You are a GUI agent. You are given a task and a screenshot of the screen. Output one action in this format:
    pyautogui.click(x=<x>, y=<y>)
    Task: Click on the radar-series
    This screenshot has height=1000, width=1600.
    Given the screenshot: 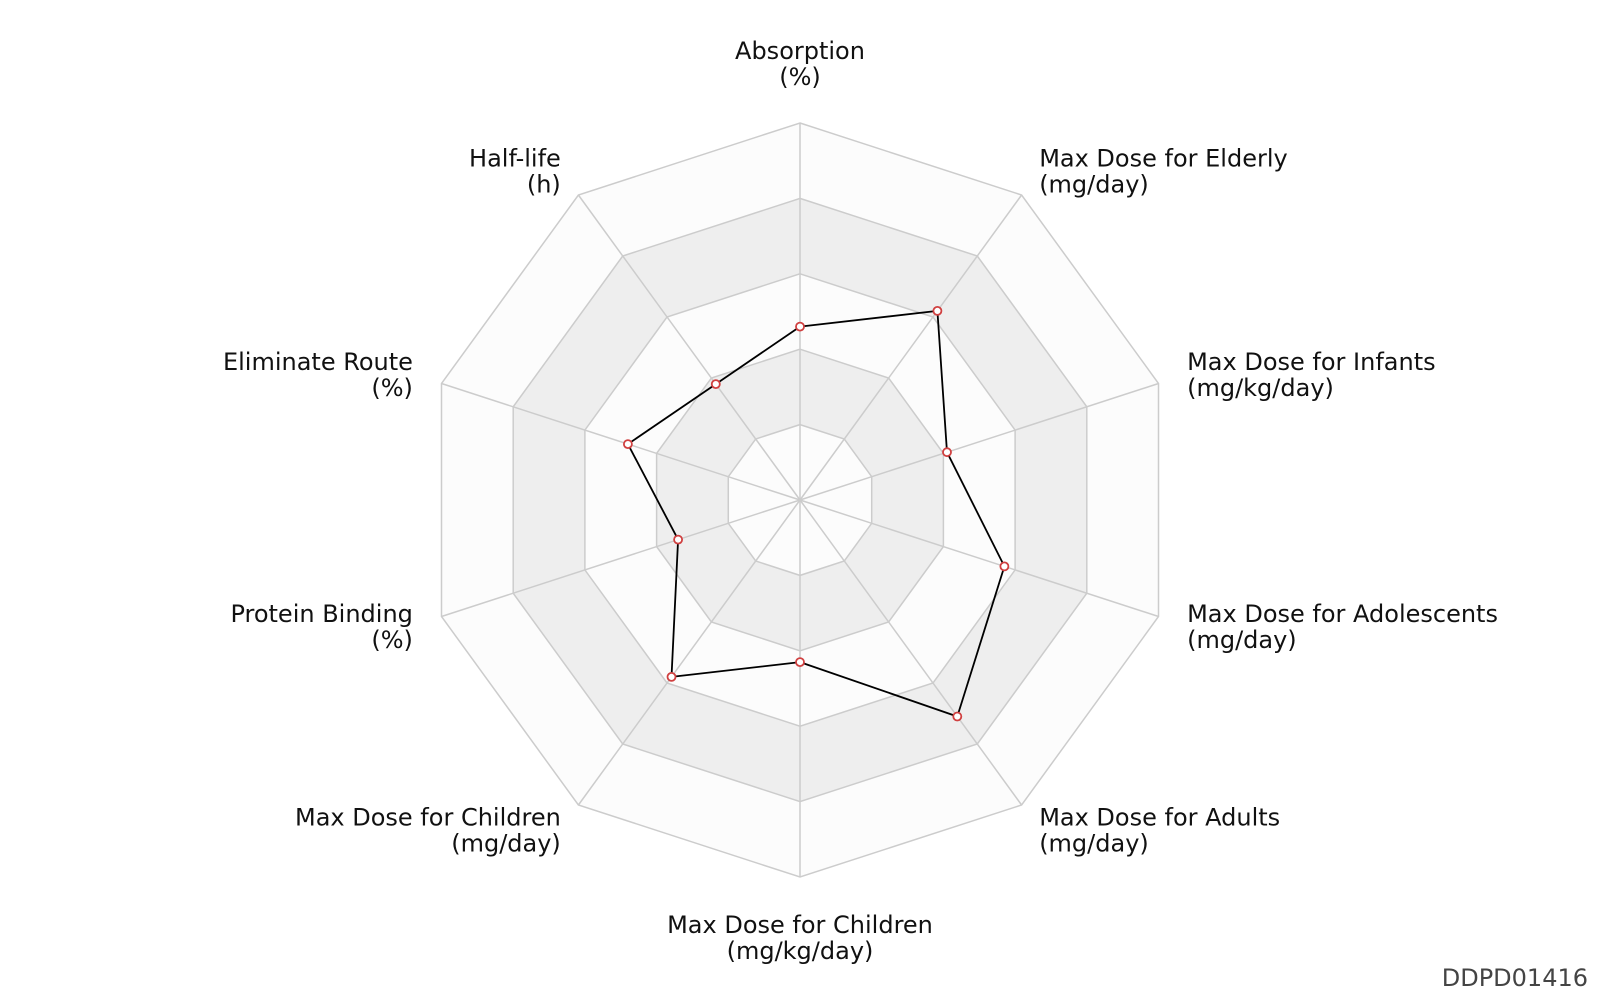 What is the action you would take?
    pyautogui.click(x=816, y=513)
    